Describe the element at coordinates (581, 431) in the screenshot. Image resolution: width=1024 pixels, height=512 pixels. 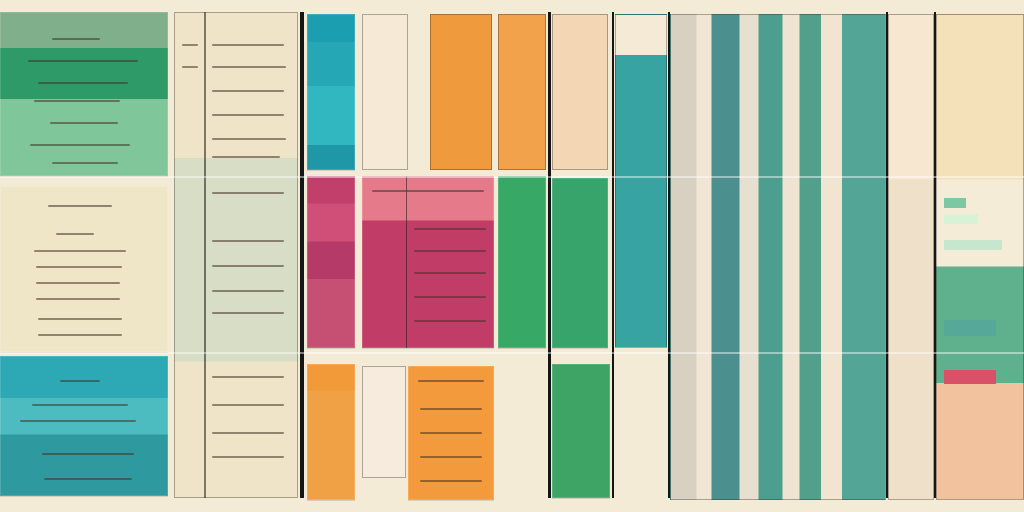
I see `green-panel-c` at that location.